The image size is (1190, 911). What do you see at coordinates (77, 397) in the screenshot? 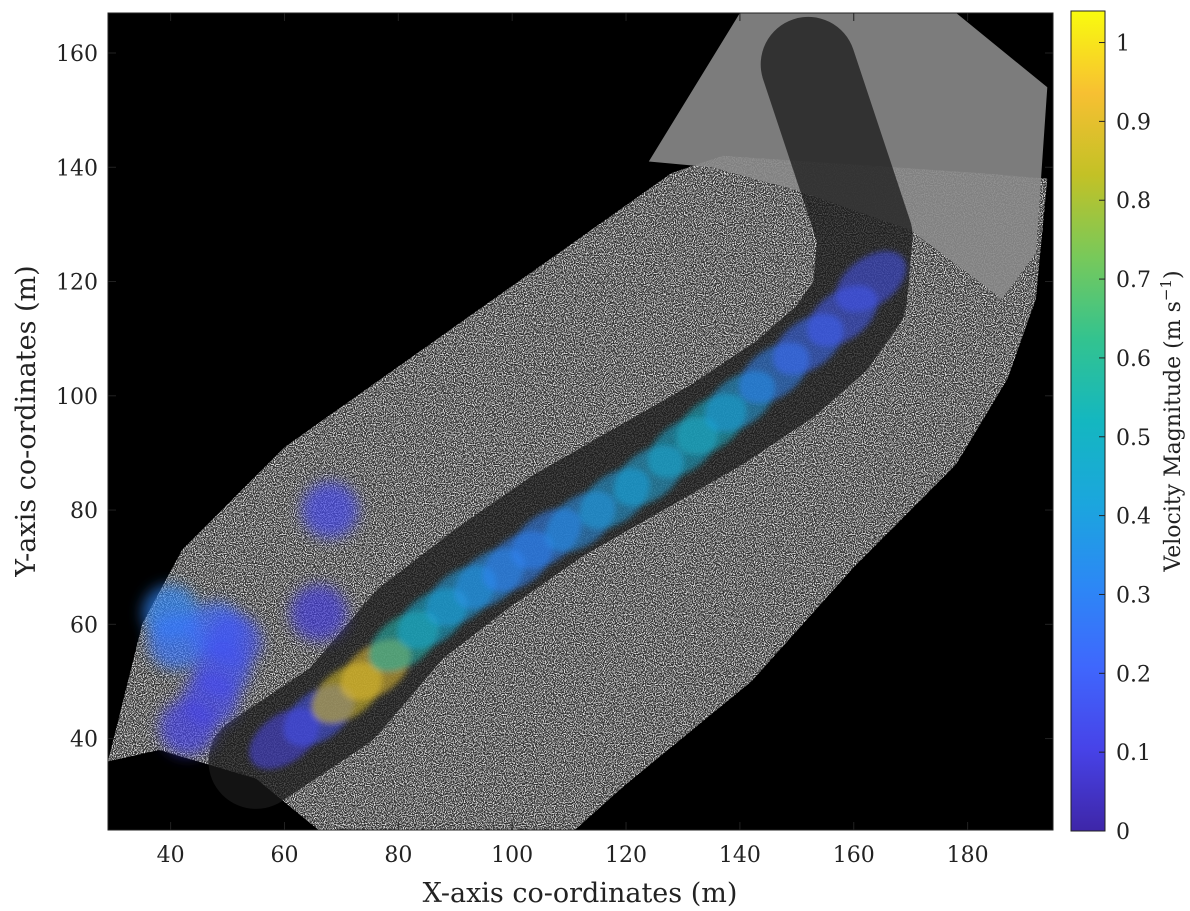
I see `y-tick-label: 100` at bounding box center [77, 397].